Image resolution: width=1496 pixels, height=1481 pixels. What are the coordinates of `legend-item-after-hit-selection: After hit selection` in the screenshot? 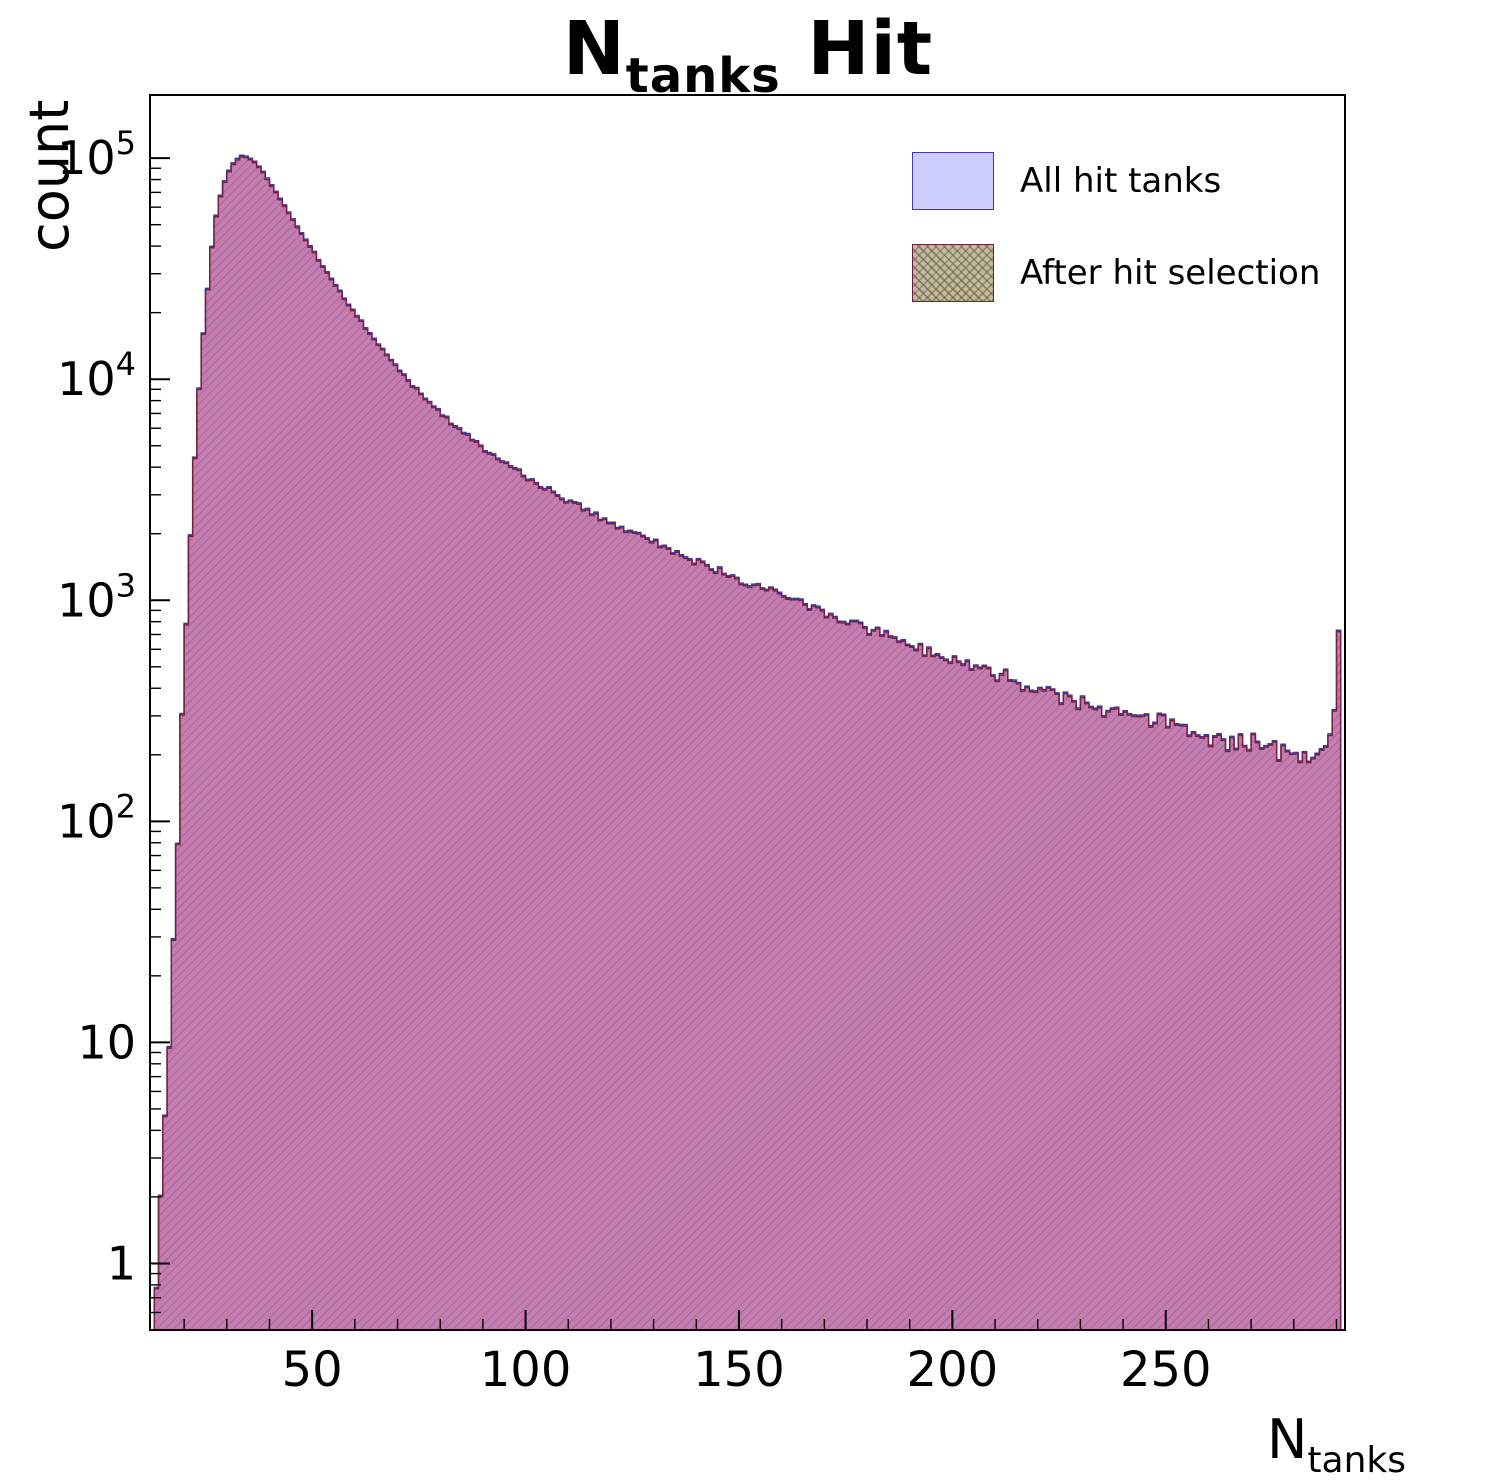 It's located at (1122, 273).